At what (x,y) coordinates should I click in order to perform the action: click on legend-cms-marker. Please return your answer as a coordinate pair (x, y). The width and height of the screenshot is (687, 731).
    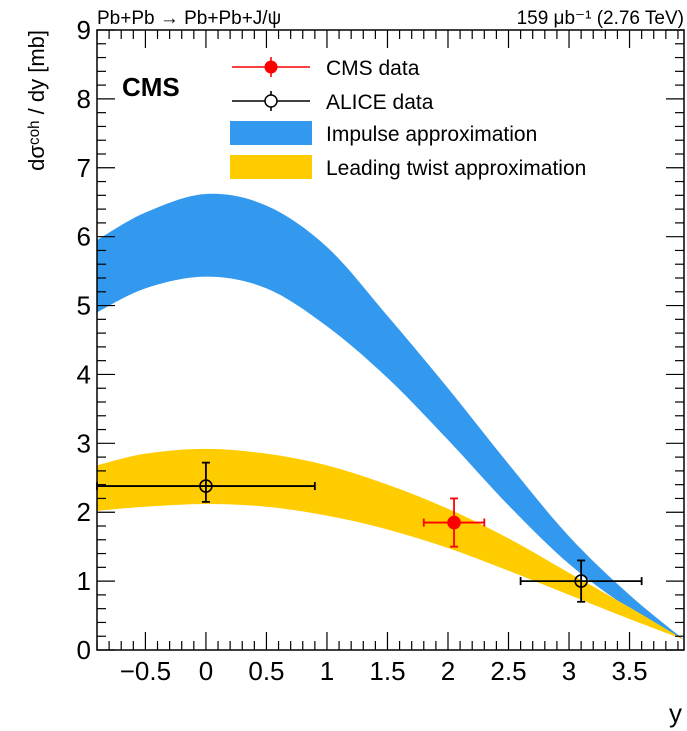
    Looking at the image, I should click on (271, 67).